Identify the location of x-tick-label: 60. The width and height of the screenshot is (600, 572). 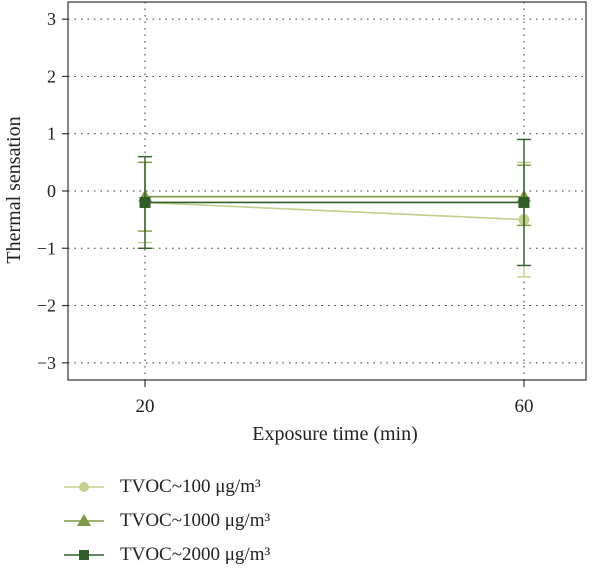
(524, 406).